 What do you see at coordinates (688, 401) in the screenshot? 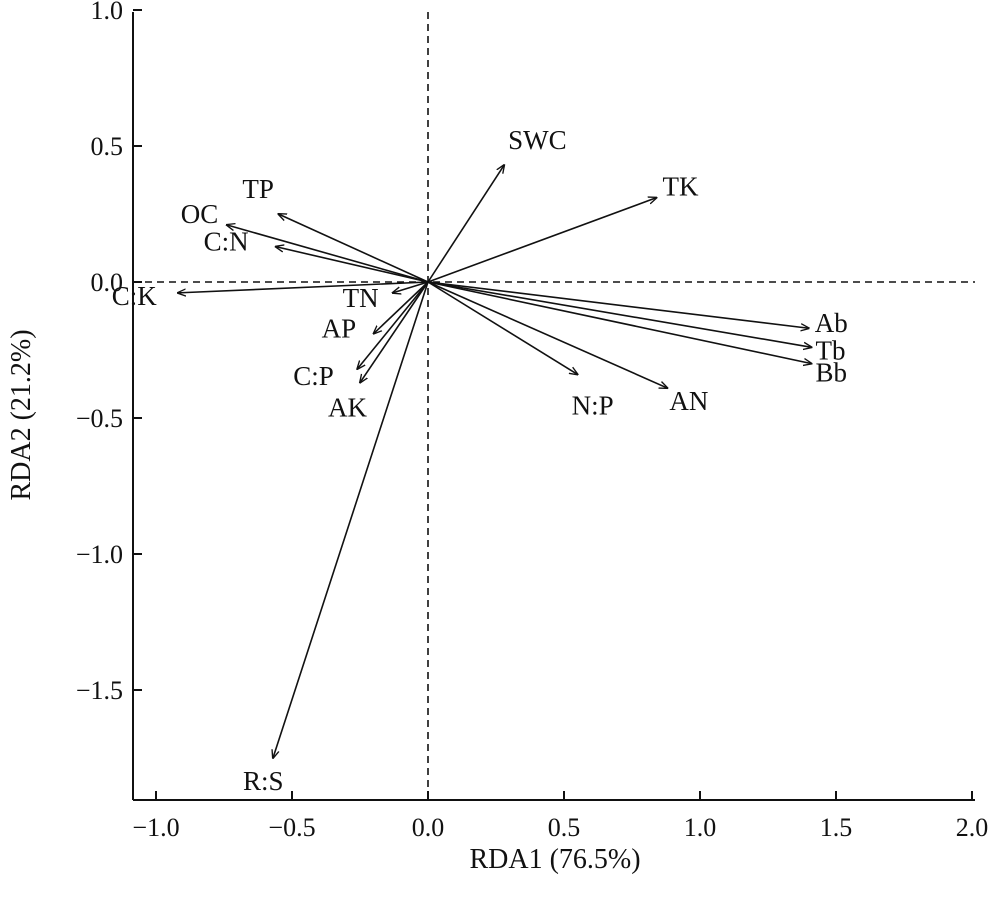
I see `vector-label-an: AN` at bounding box center [688, 401].